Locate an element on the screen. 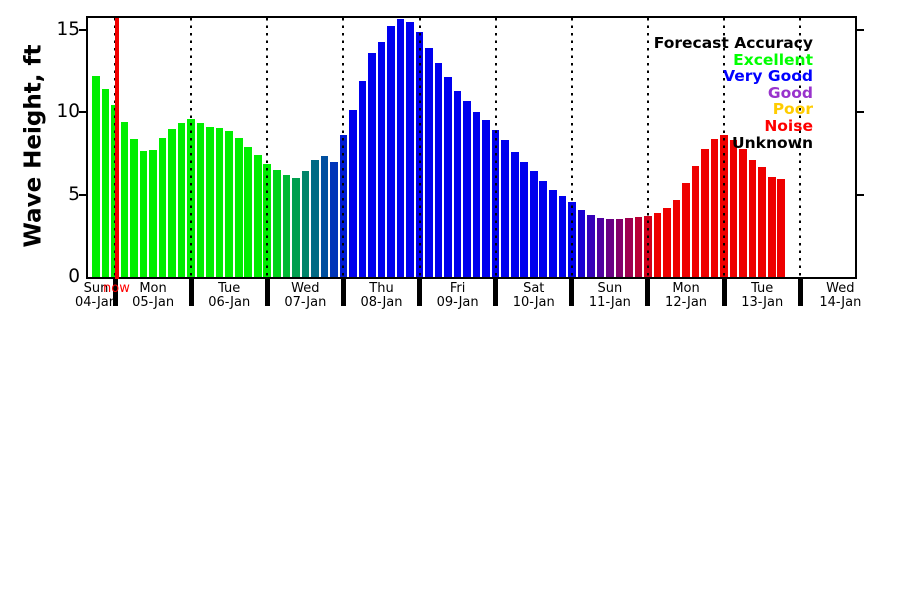  day-name: Sat is located at coordinates (534, 288).